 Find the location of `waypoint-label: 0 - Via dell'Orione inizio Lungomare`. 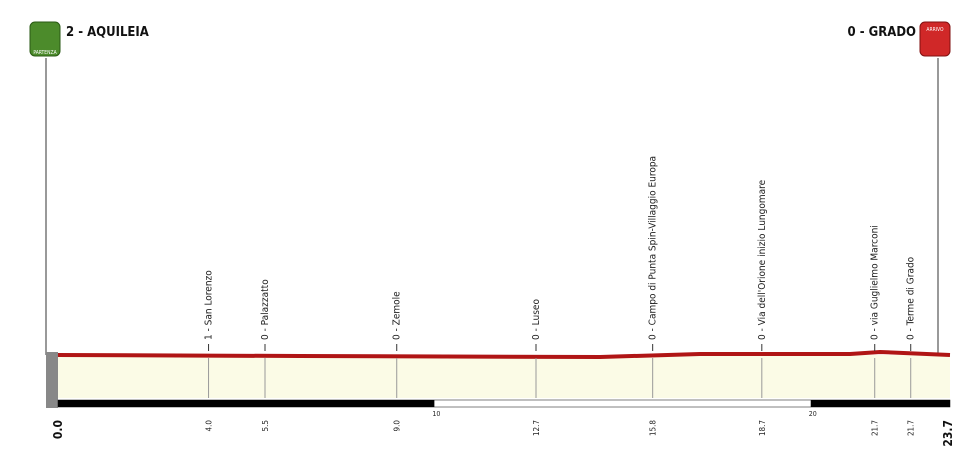

waypoint-label: 0 - Via dell'Orione inizio Lungomare is located at coordinates (762, 259).